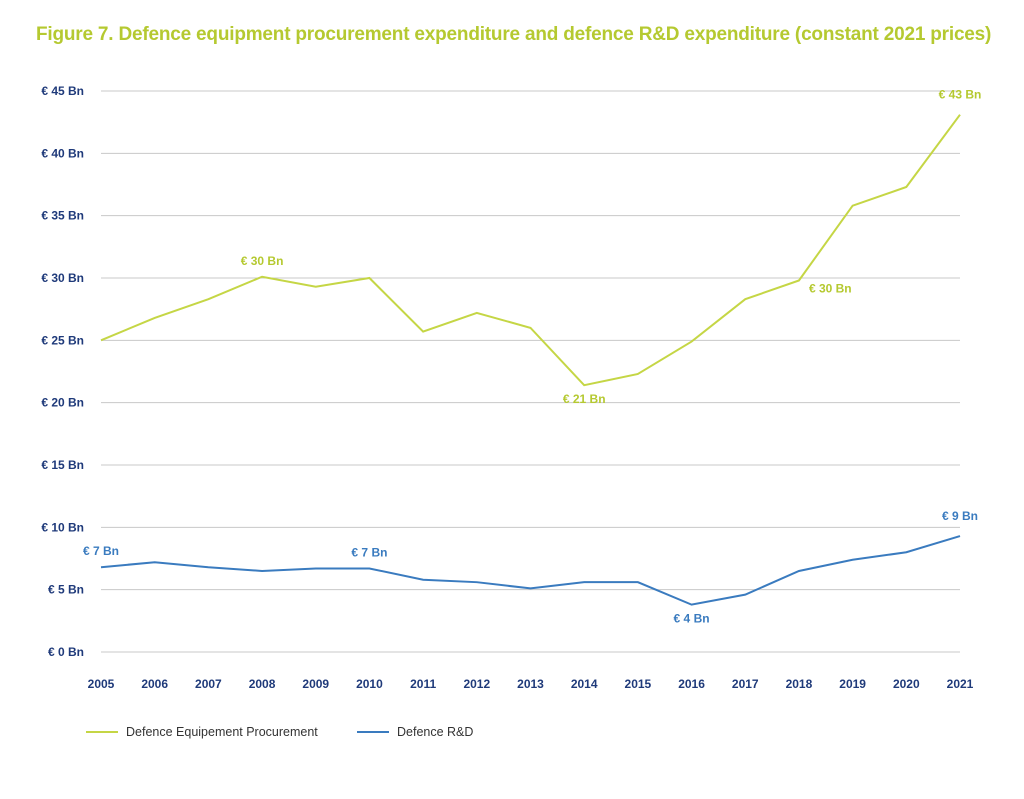  Describe the element at coordinates (62, 278) in the screenshot. I see `y-tick-label: € 30 Bn` at that location.